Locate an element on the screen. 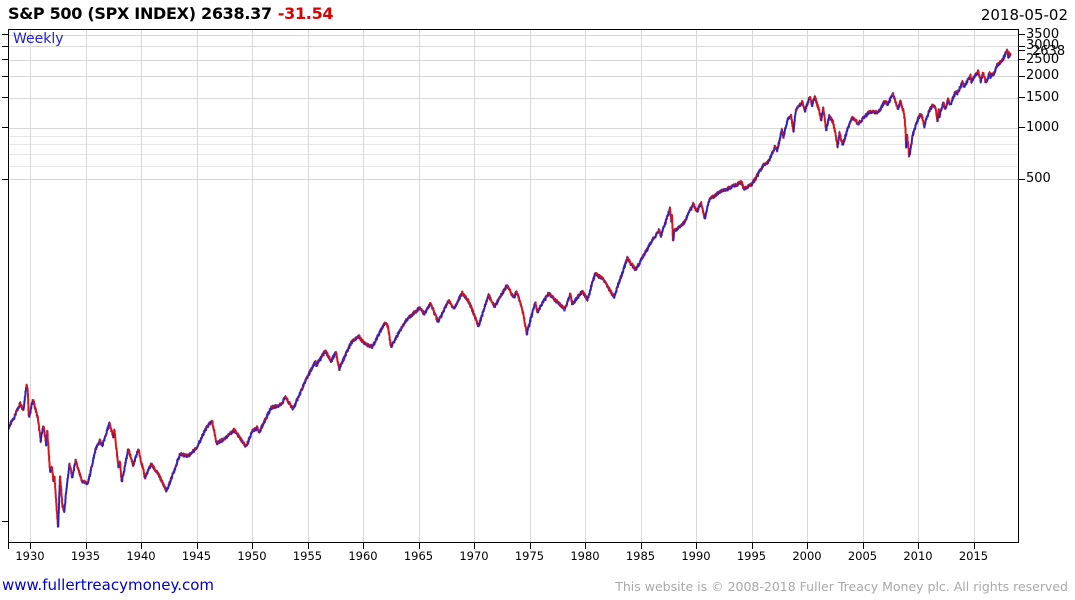 This screenshot has width=1075, height=600. instrument-title: S&P 500 (SPX INDEX) is located at coordinates (102, 13).